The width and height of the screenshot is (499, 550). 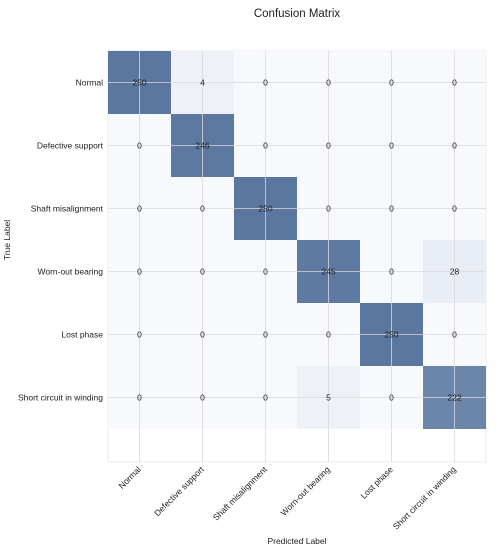 What do you see at coordinates (70, 146) in the screenshot?
I see `y-tick-label: Defective support` at bounding box center [70, 146].